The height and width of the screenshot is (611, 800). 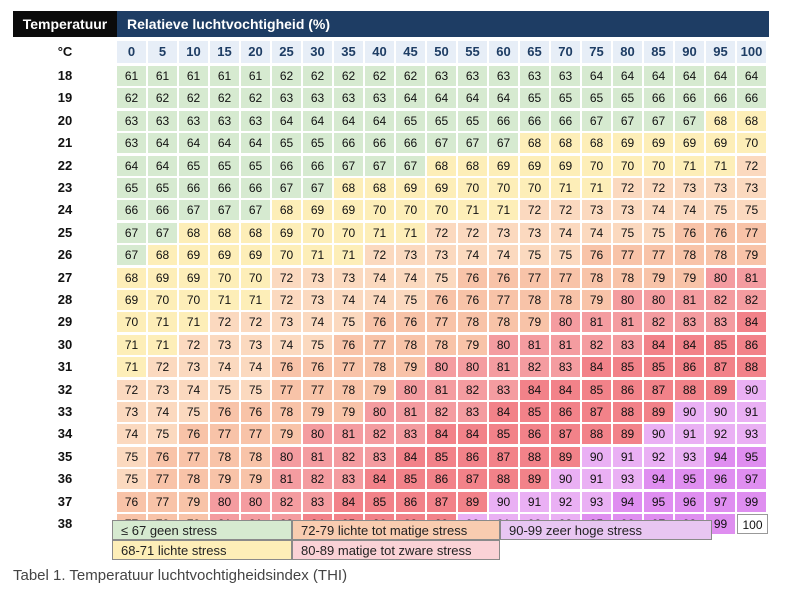 I want to click on humidity-column-header: 15, so click(x=225, y=52).